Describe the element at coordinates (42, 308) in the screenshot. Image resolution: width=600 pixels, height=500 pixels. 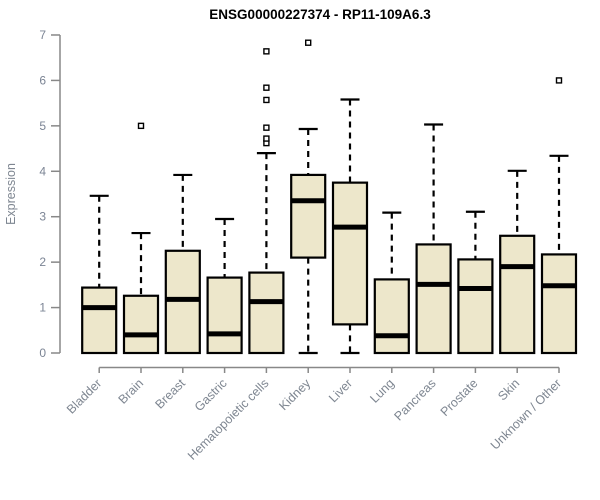
I see `y-tick-label: 1` at that location.